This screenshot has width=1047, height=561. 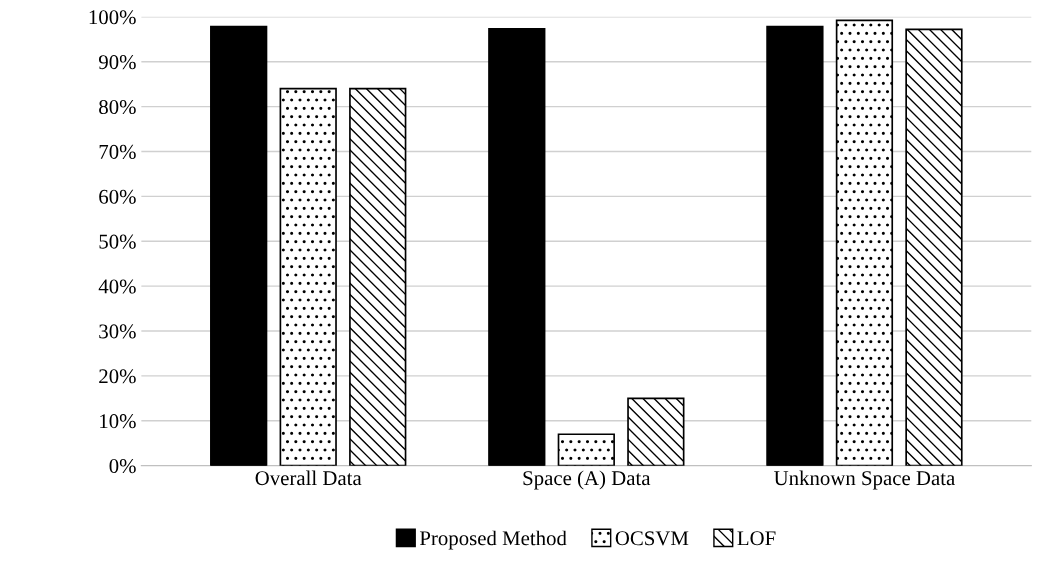 I want to click on y-tick-label: 100%, so click(x=112, y=17).